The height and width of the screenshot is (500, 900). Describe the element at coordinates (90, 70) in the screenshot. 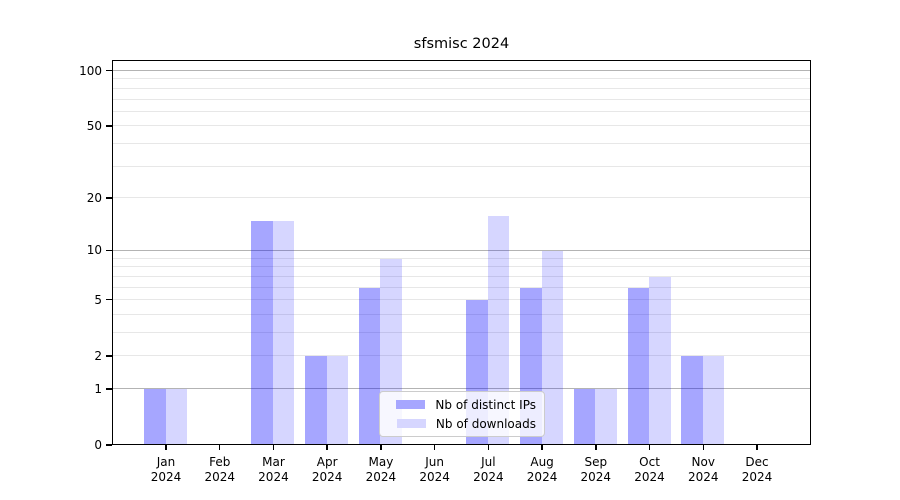

I see `y-axis-tick-label: 100` at that location.